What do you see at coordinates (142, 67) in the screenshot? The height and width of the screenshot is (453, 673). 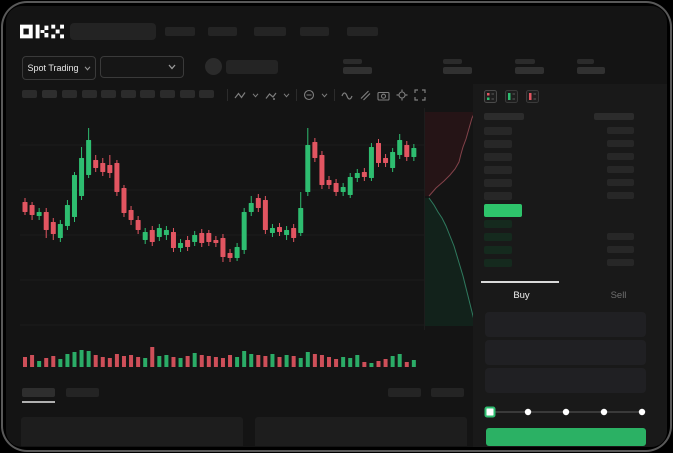 I see `pair-dropdown` at bounding box center [142, 67].